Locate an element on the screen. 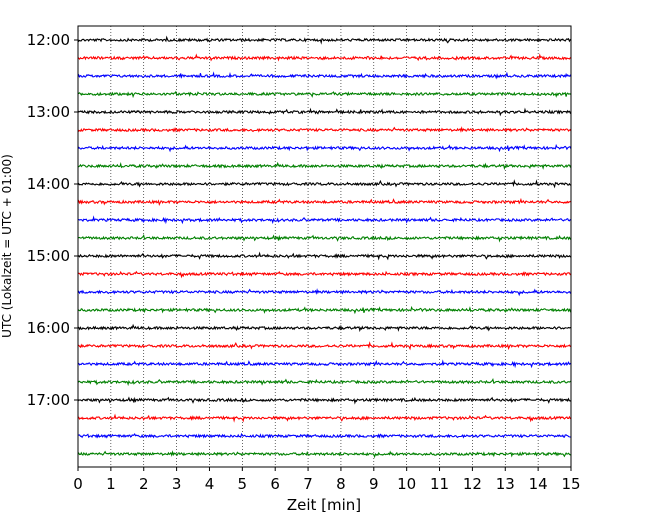 The width and height of the screenshot is (650, 520). x-tick-label: 3 is located at coordinates (177, 484).